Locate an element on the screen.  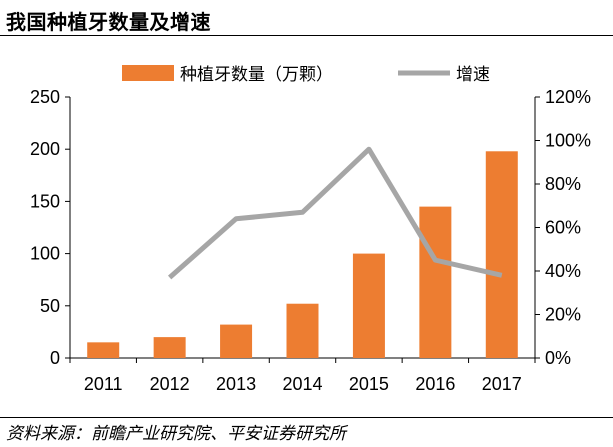
x-tick-label: 2012 is located at coordinates (170, 384).